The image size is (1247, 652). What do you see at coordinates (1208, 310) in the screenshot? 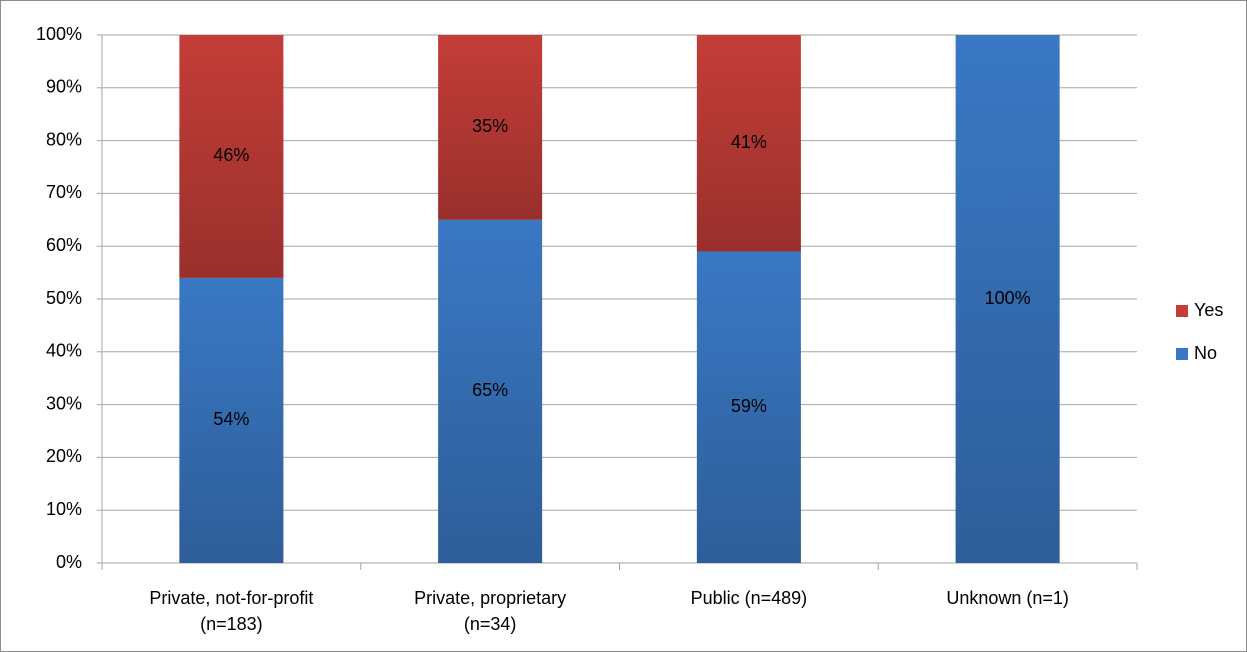
I see `legend-label: Yes` at bounding box center [1208, 310].